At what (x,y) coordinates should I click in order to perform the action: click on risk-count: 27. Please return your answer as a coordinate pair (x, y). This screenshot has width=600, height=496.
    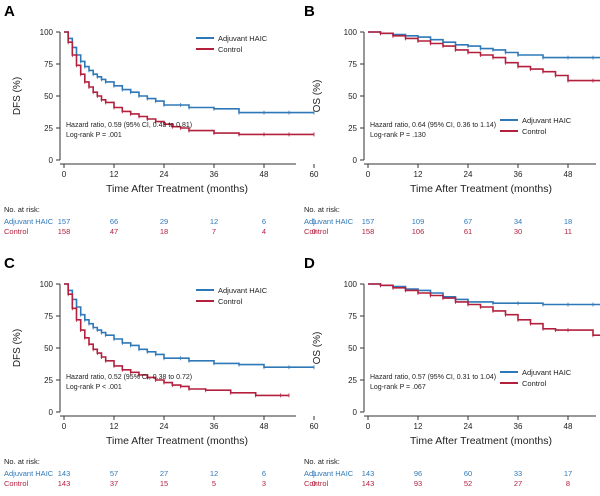
    Looking at the image, I should click on (164, 473).